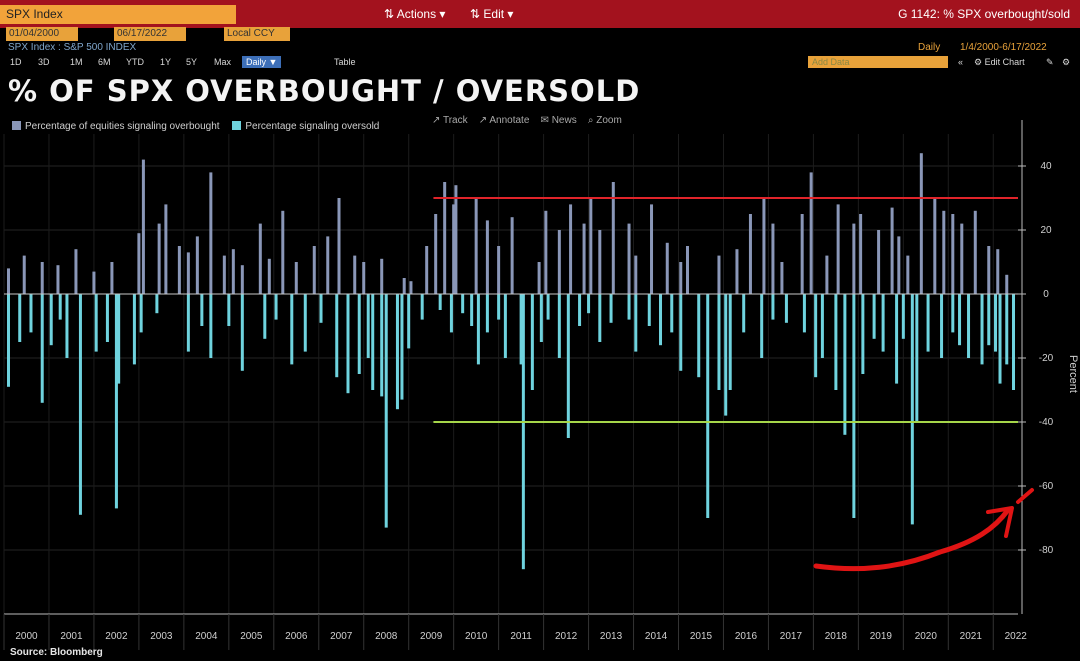  What do you see at coordinates (166, 62) in the screenshot?
I see `timeframe-1y: 1Y` at bounding box center [166, 62].